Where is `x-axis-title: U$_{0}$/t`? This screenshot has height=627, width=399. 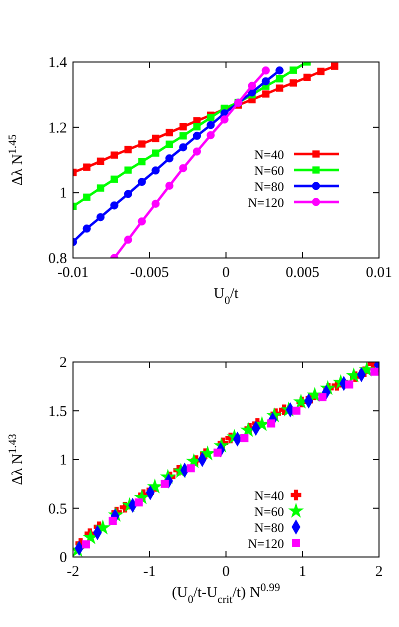 x-axis-title: U$_{0}$/t is located at coordinates (227, 296).